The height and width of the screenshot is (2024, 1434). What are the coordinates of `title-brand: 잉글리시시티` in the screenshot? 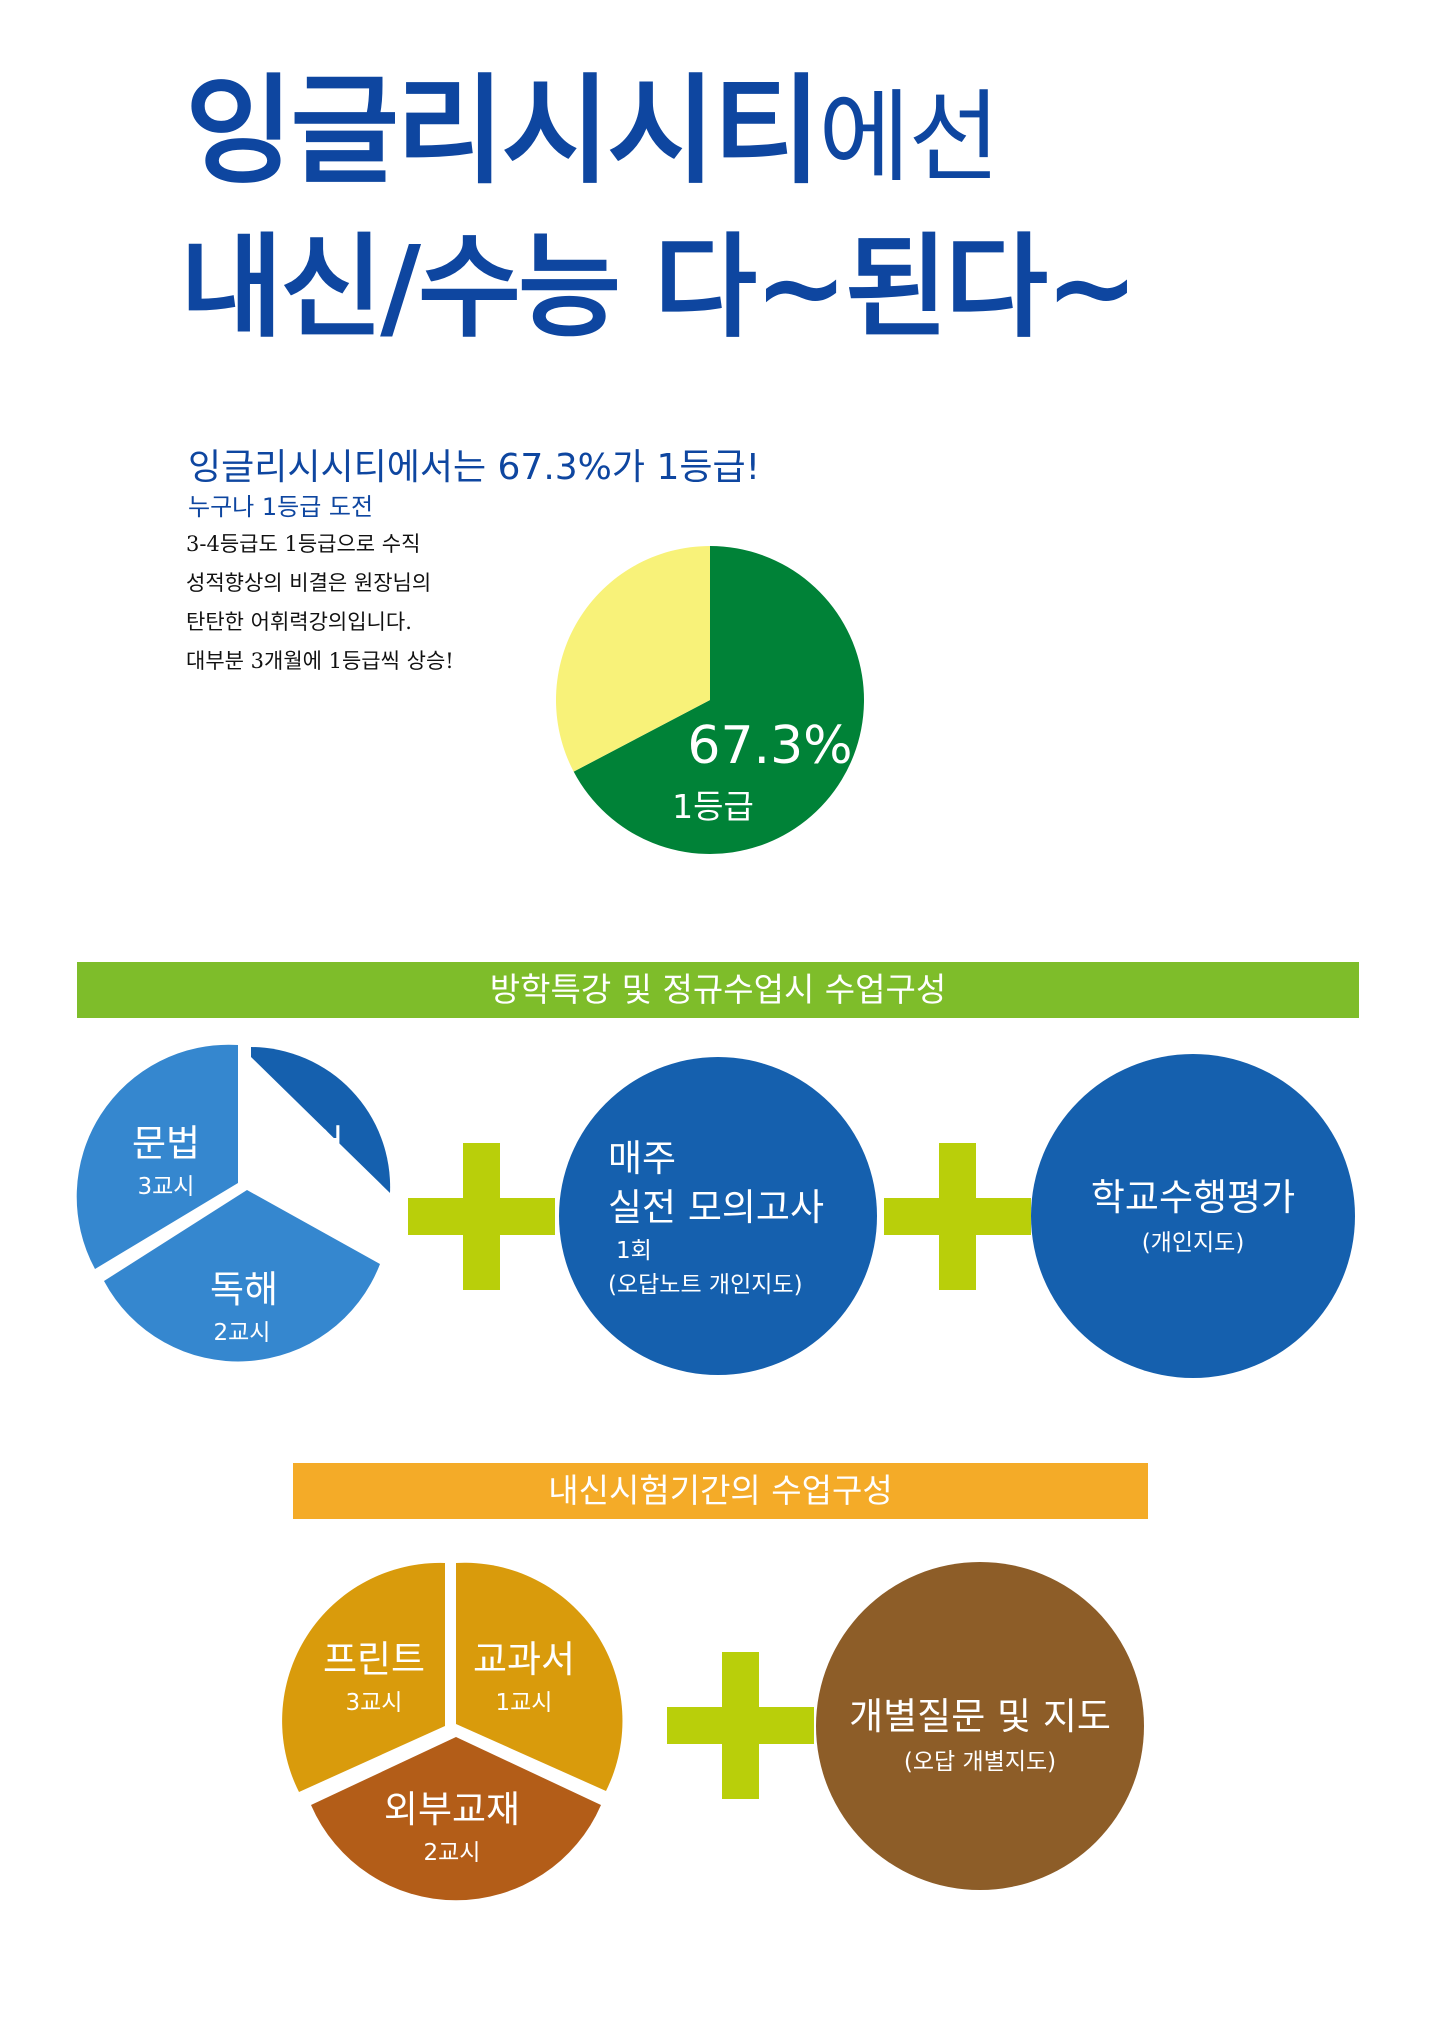 It's located at (503, 131).